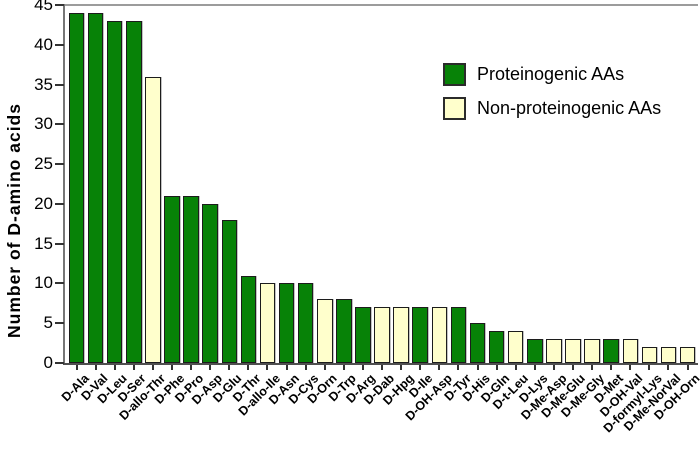 The height and width of the screenshot is (455, 700). What do you see at coordinates (552, 74) in the screenshot?
I see `legend-item-proteinogenic: Proteinogenic AAs` at bounding box center [552, 74].